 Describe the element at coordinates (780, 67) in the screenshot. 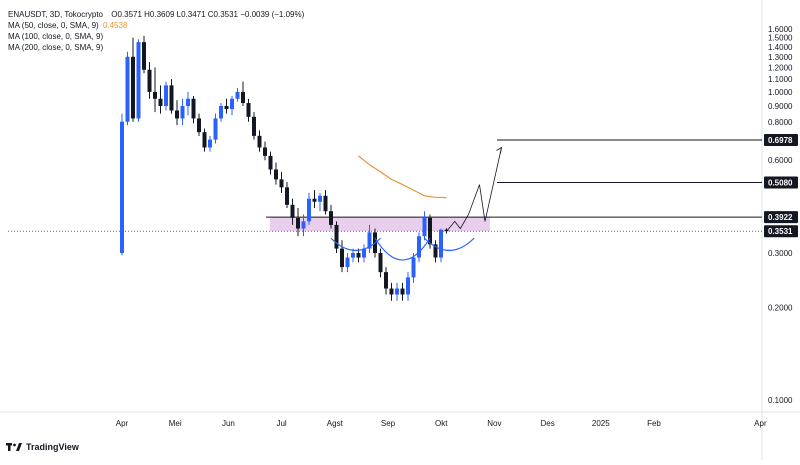

I see `y-tick-label: 1.2000` at that location.